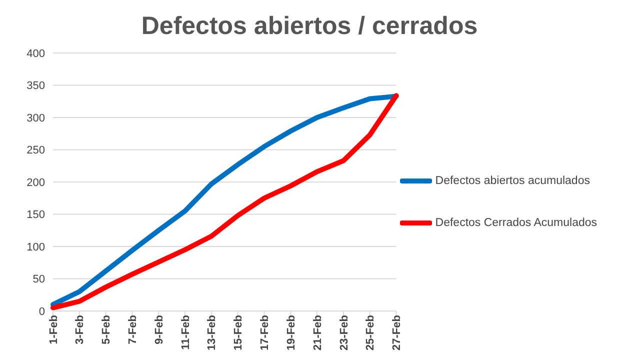 The image size is (619, 364). Describe the element at coordinates (516, 223) in the screenshot. I see `legend-label: Defectos Cerrados Acumulados` at that location.